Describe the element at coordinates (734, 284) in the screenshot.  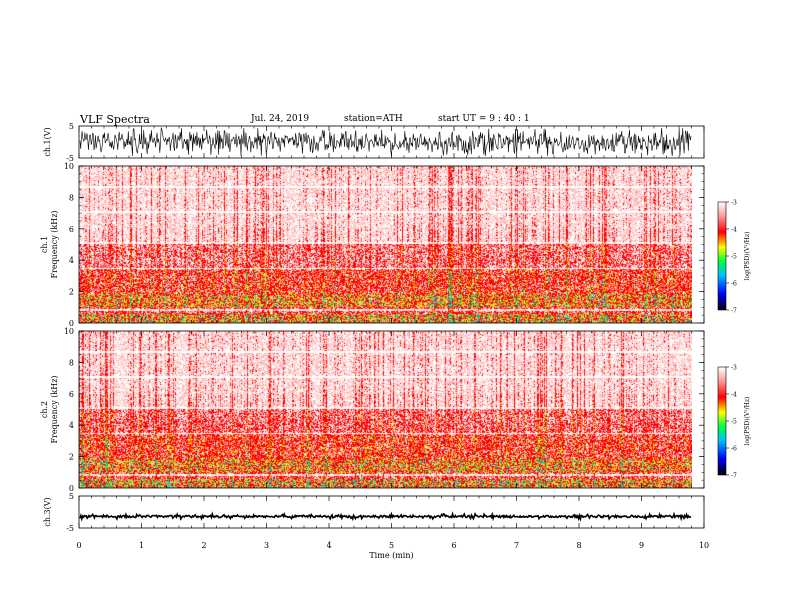
I see `ch1-spectrogram-colorbar-tick-label: -6` at that location.